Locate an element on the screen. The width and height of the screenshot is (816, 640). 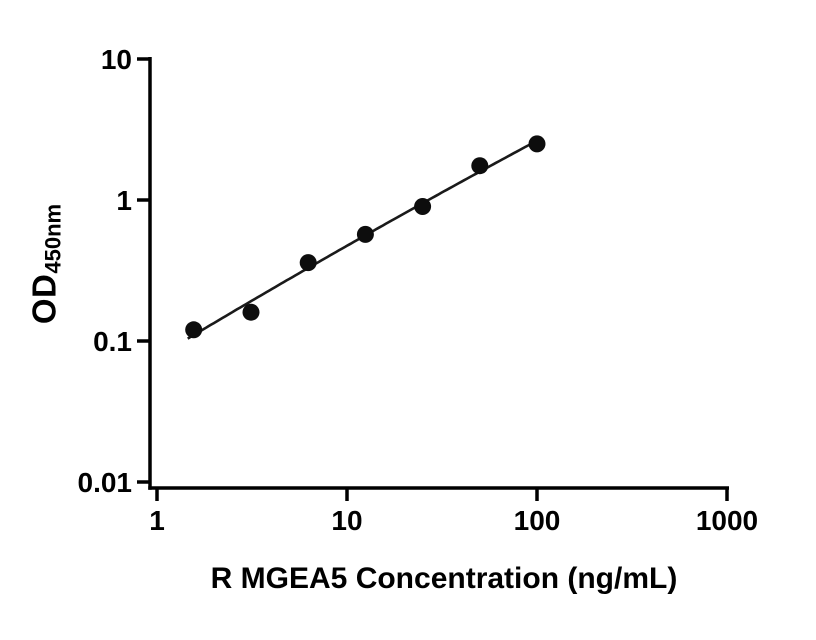
y-axis-title: OD450nm is located at coordinates (46, 264).